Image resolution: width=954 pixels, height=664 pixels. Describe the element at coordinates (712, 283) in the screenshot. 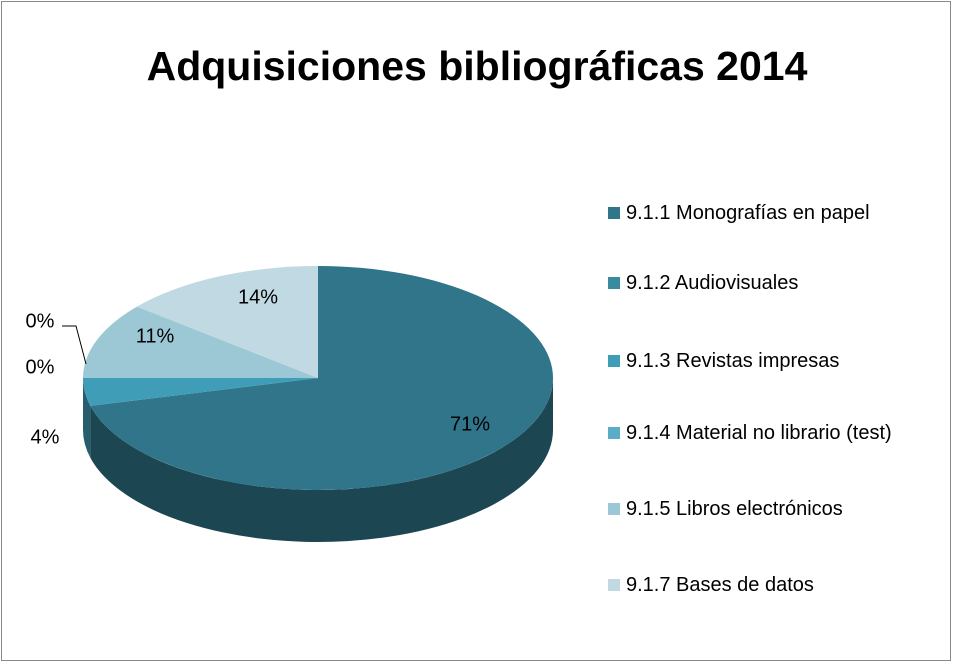

I see `legend-label: 9.1.2 Audiovisuales` at that location.